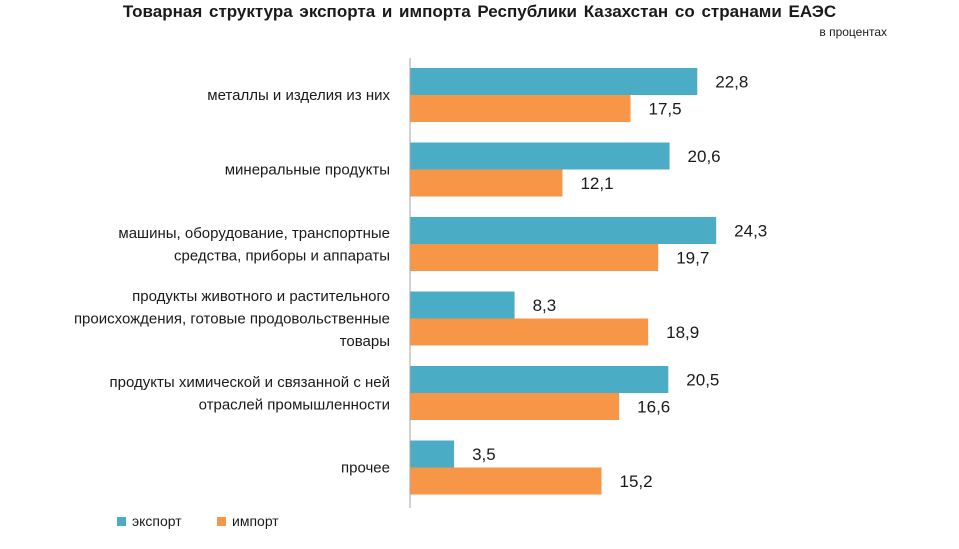 This screenshot has height=549, width=959. Describe the element at coordinates (365, 468) in the screenshot. I see `category-label: прочее` at that location.